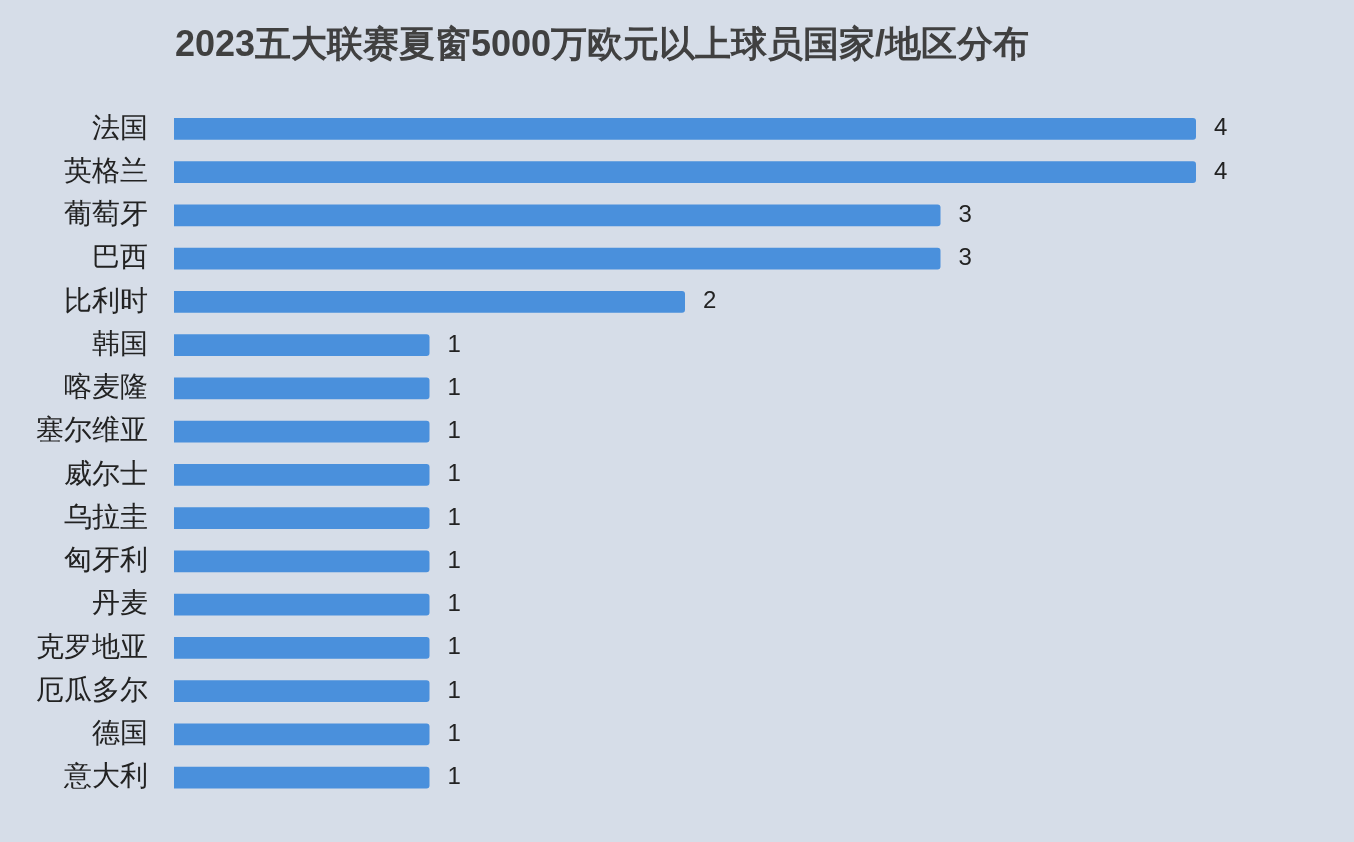  I want to click on y-tick-label: 威尔士, so click(106, 473).